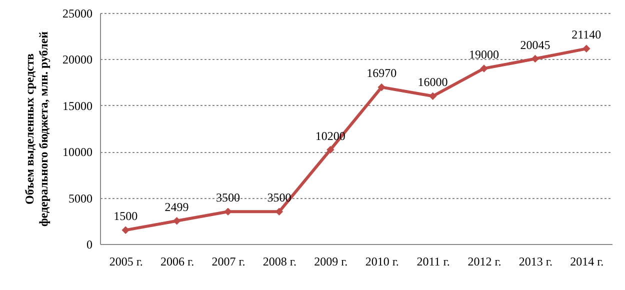 This screenshot has height=290, width=625. Describe the element at coordinates (77, 13) in the screenshot. I see `y-tick-label: 25000` at that location.